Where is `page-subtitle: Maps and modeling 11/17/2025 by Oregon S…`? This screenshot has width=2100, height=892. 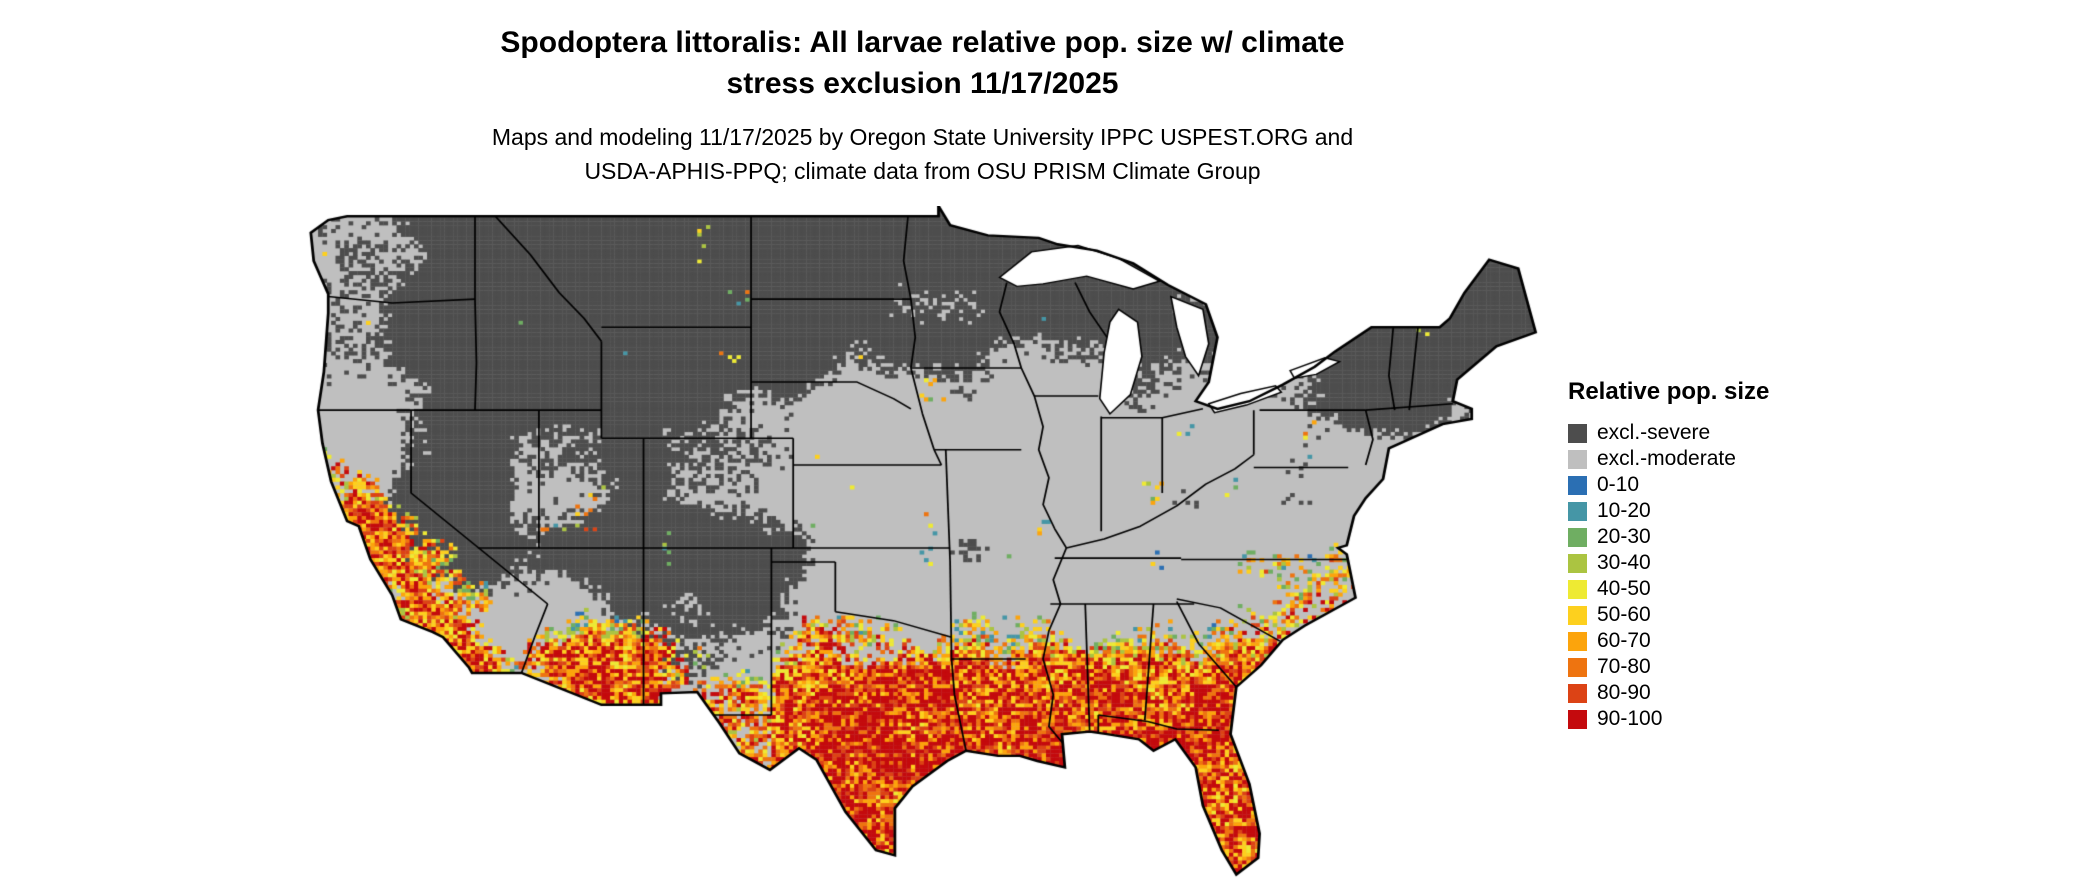 page-subtitle: Maps and modeling 11/17/2025 by Oregon S… is located at coordinates (922, 154).